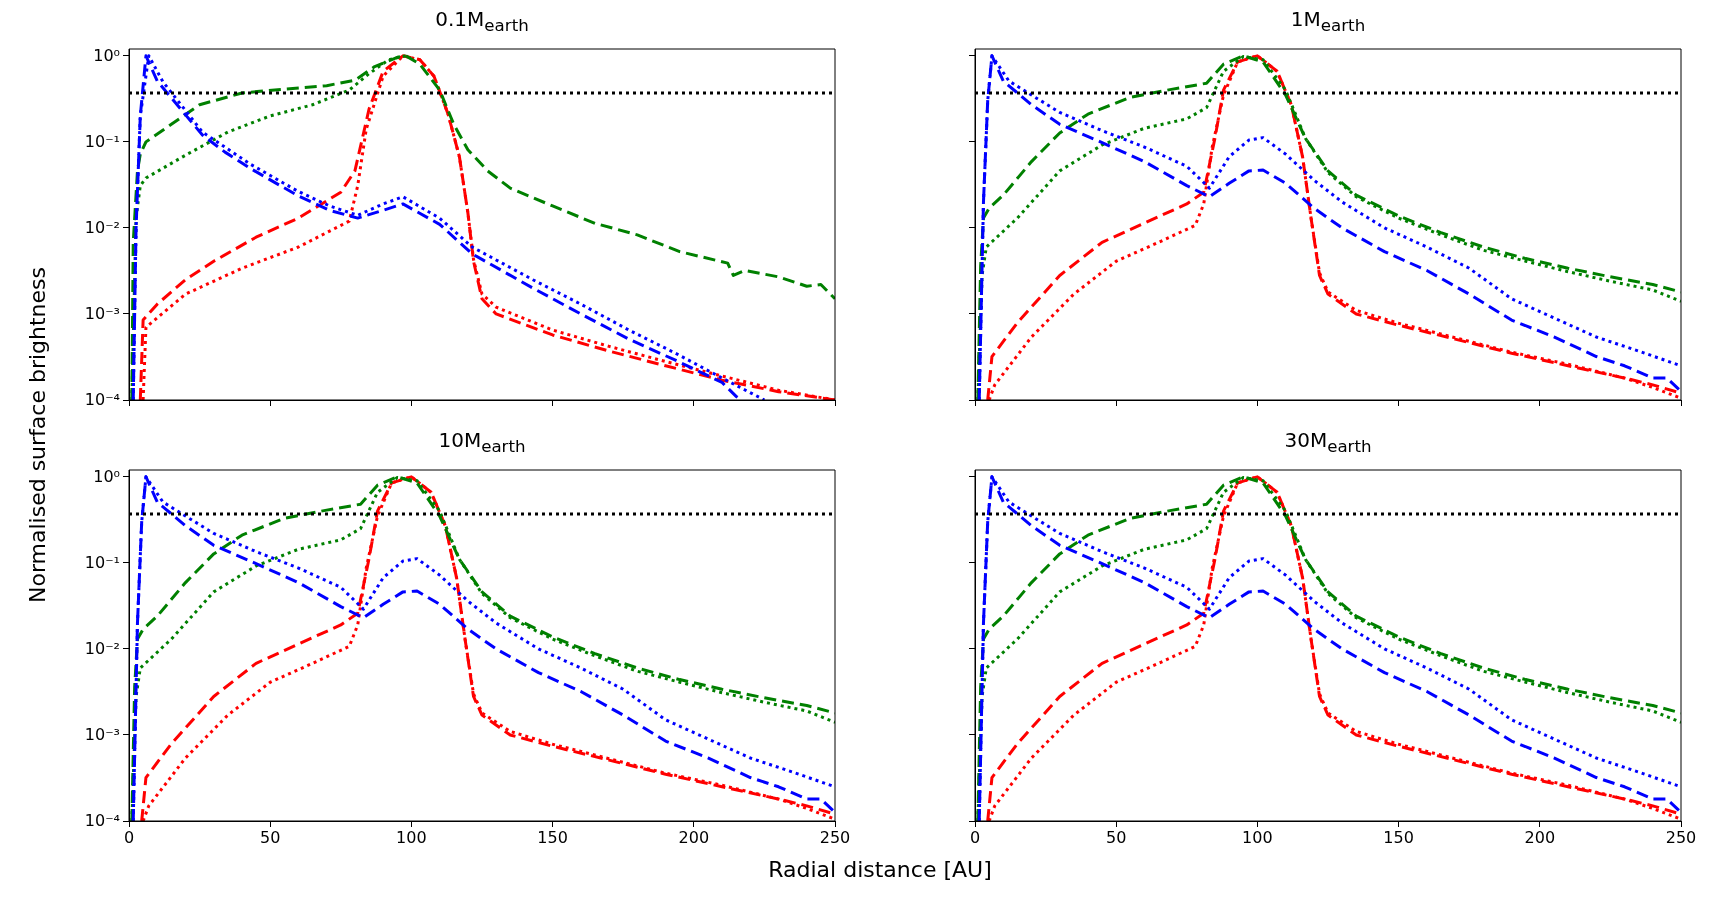 This screenshot has height=901, width=1716. What do you see at coordinates (1328, 442) in the screenshot?
I see `chart-title: 30M$_{earth}$` at bounding box center [1328, 442].